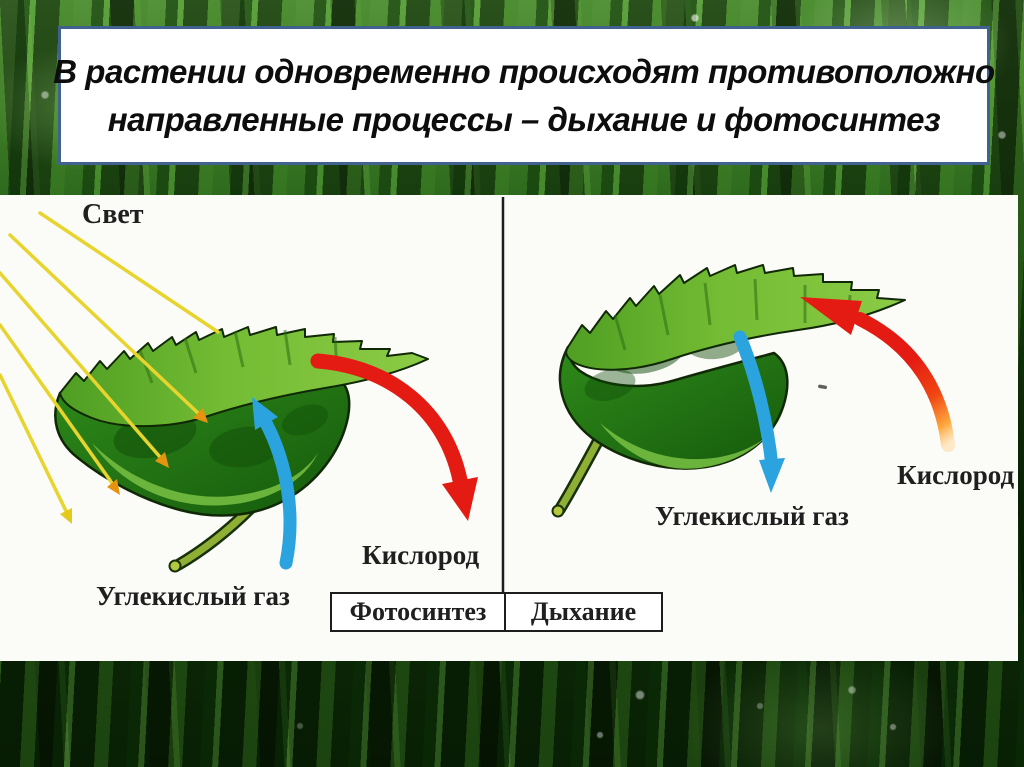 This screenshot has width=1024, height=767. What do you see at coordinates (877, 374) in the screenshot?
I see `o2-in-arrow` at bounding box center [877, 374].